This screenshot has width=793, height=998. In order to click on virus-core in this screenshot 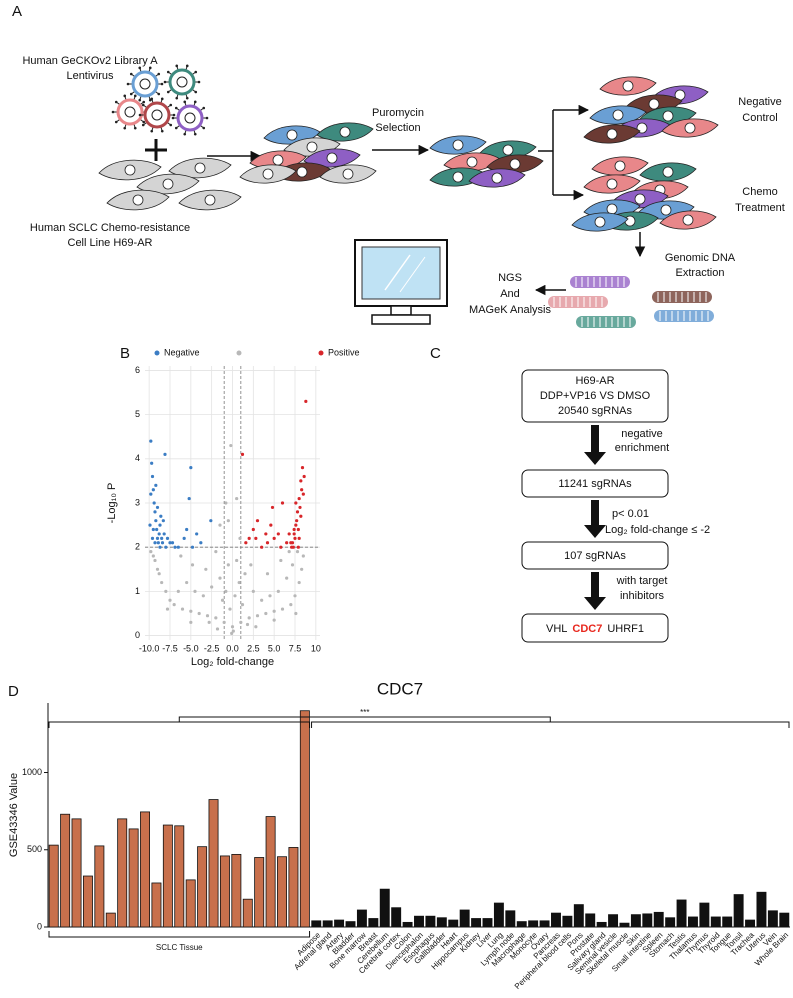, I will do `click(130, 112)`.